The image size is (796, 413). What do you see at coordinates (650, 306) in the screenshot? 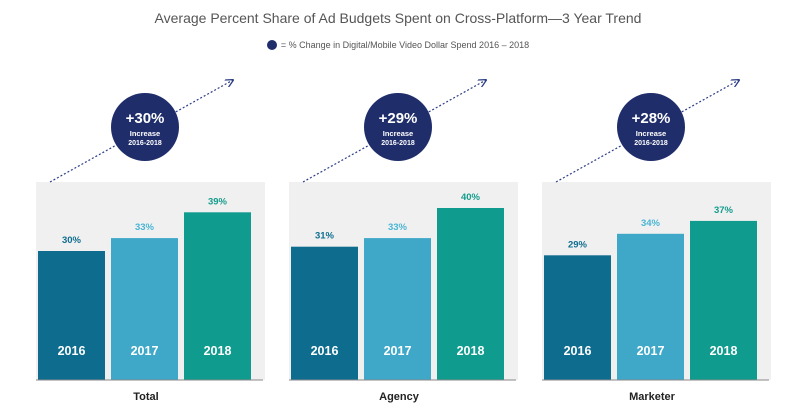
I see `bar-marketer-2017` at bounding box center [650, 306].